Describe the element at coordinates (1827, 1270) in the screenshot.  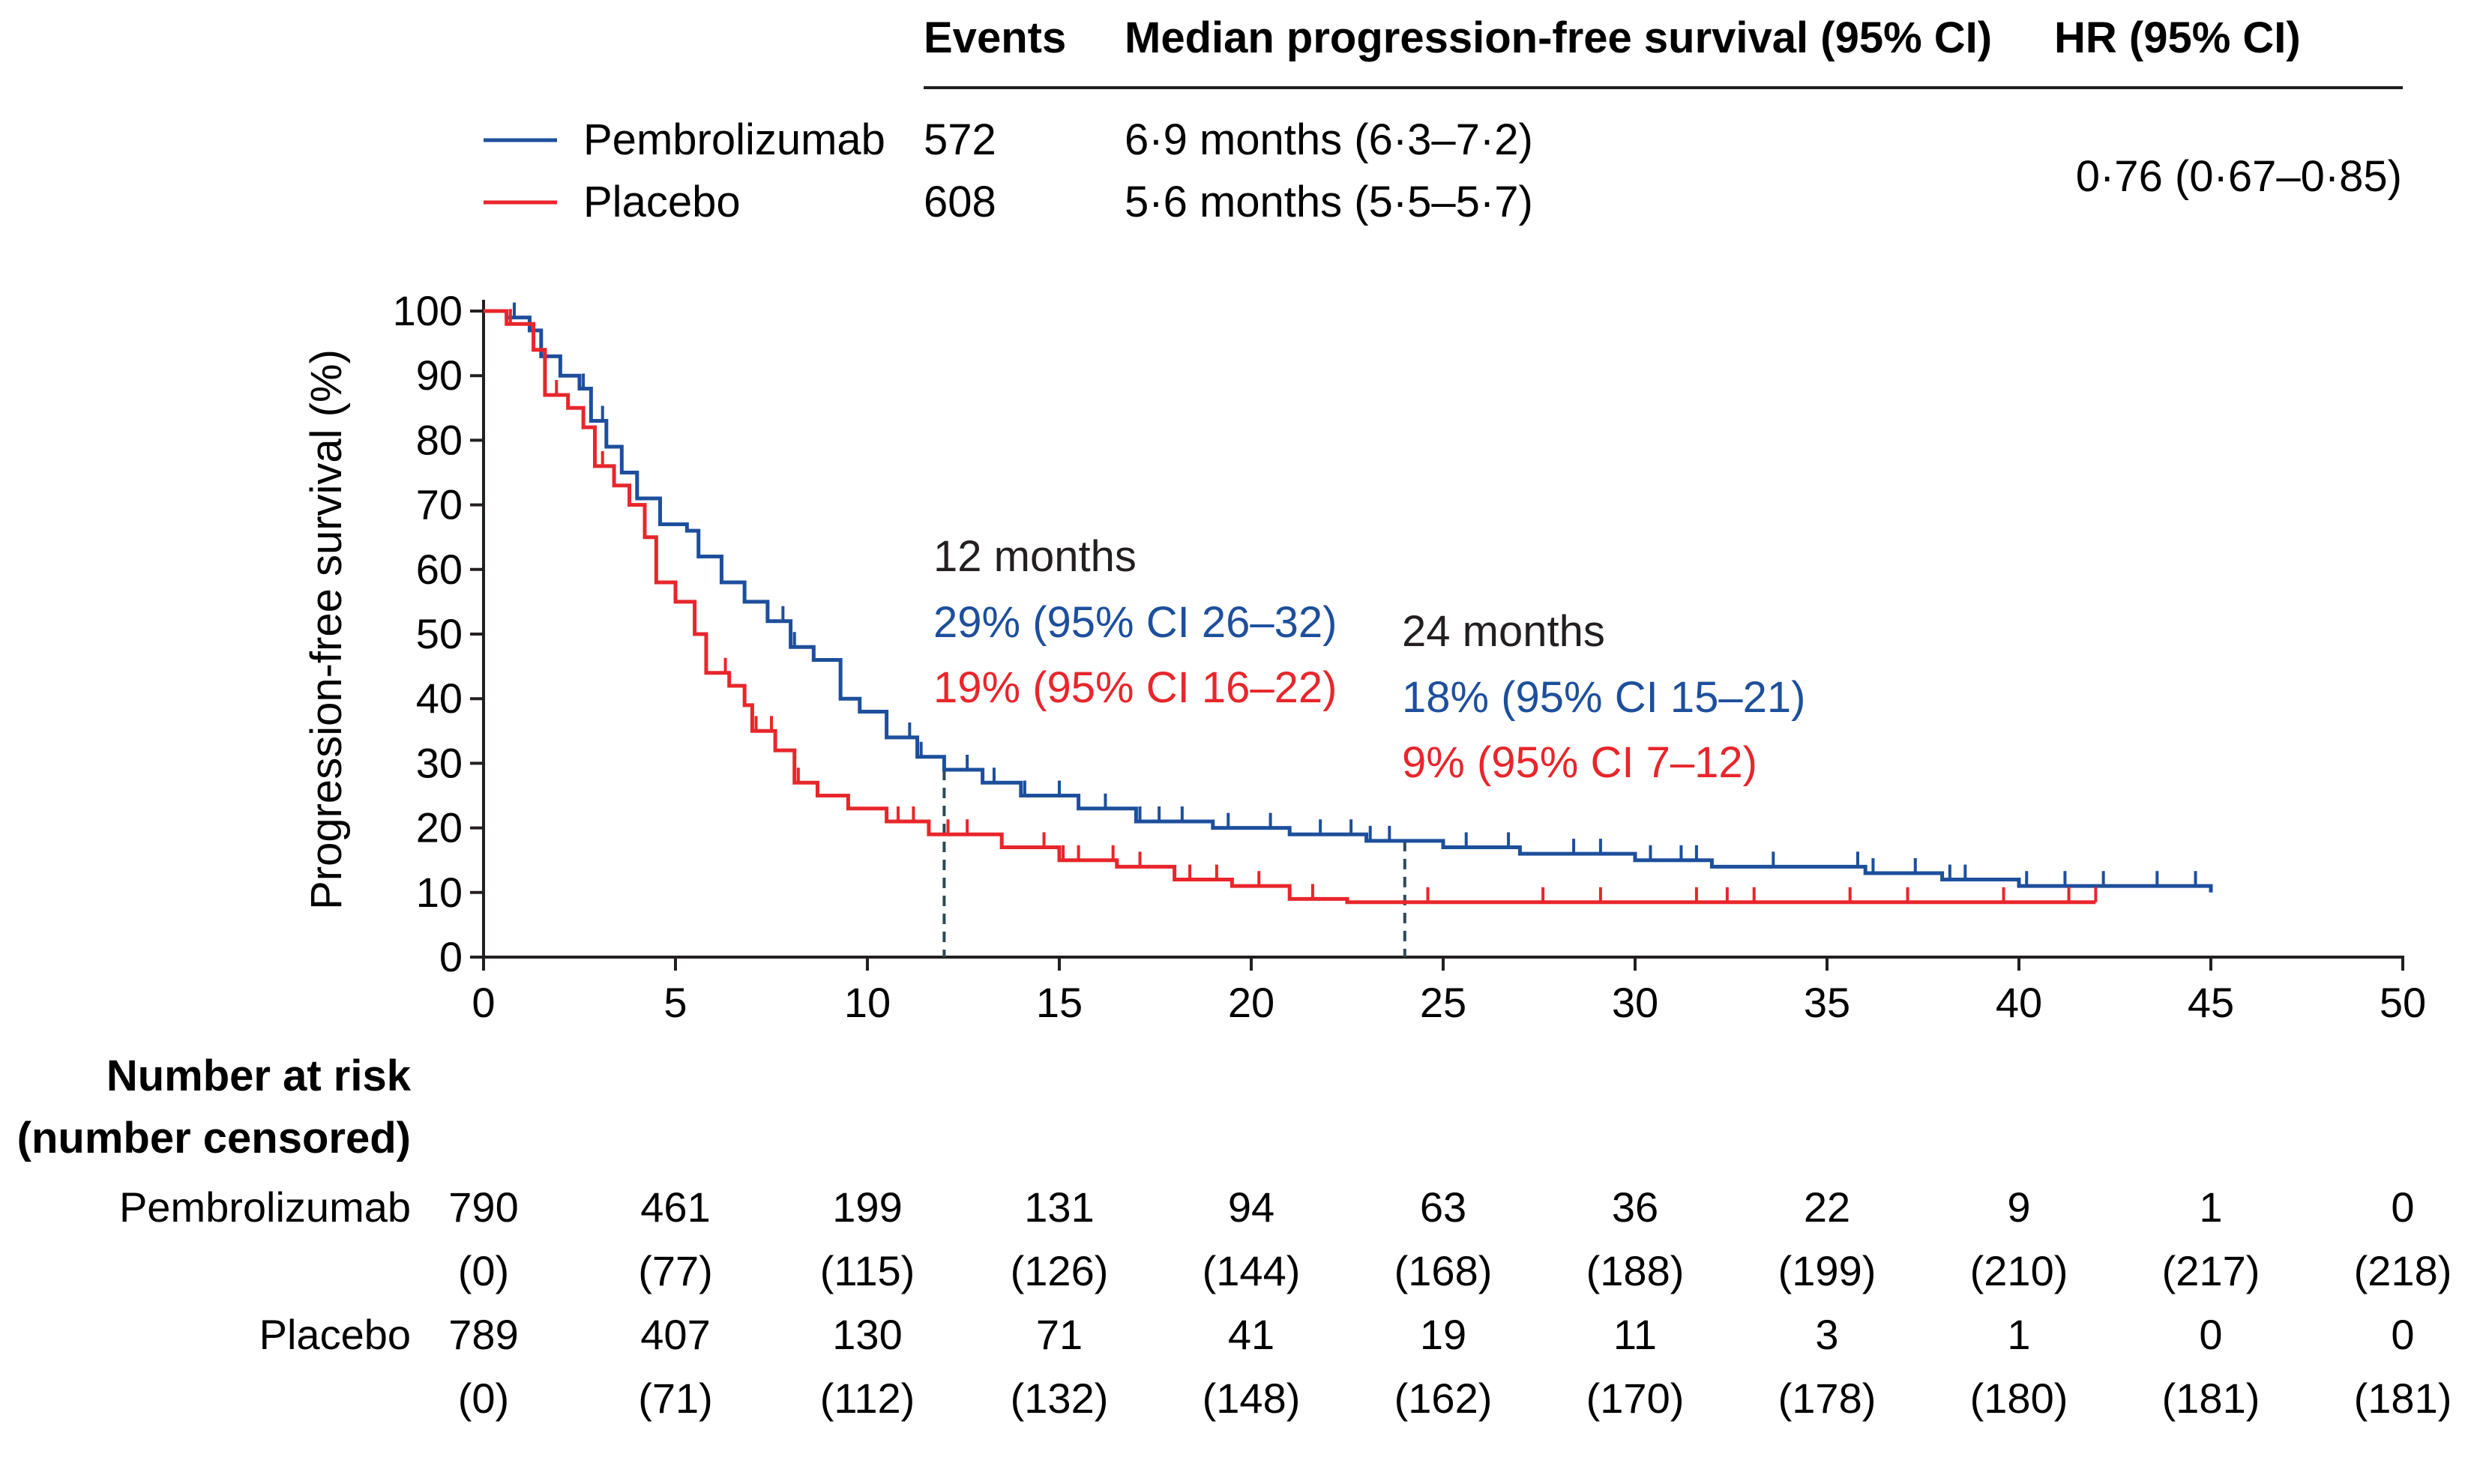
I see `censored-pembrolizumab: (199)` at that location.